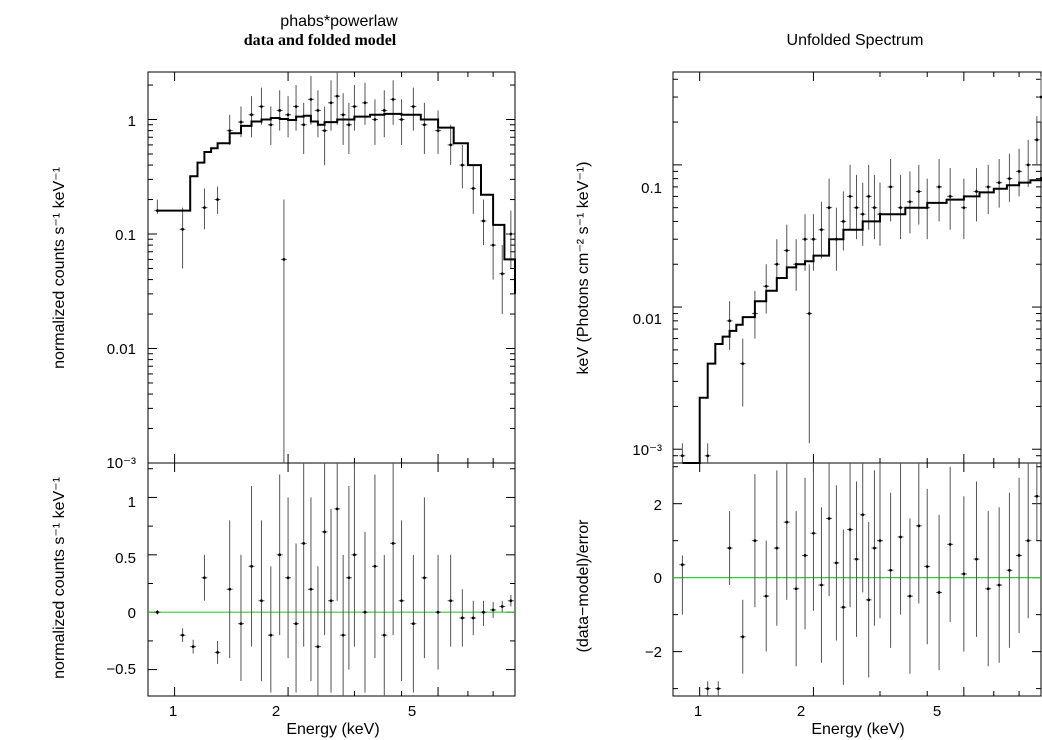 The image size is (1042, 740). What do you see at coordinates (59, 578) in the screenshot?
I see `left-bottom-ylabel: normalized counts s⁻¹ keV⁻¹` at bounding box center [59, 578].